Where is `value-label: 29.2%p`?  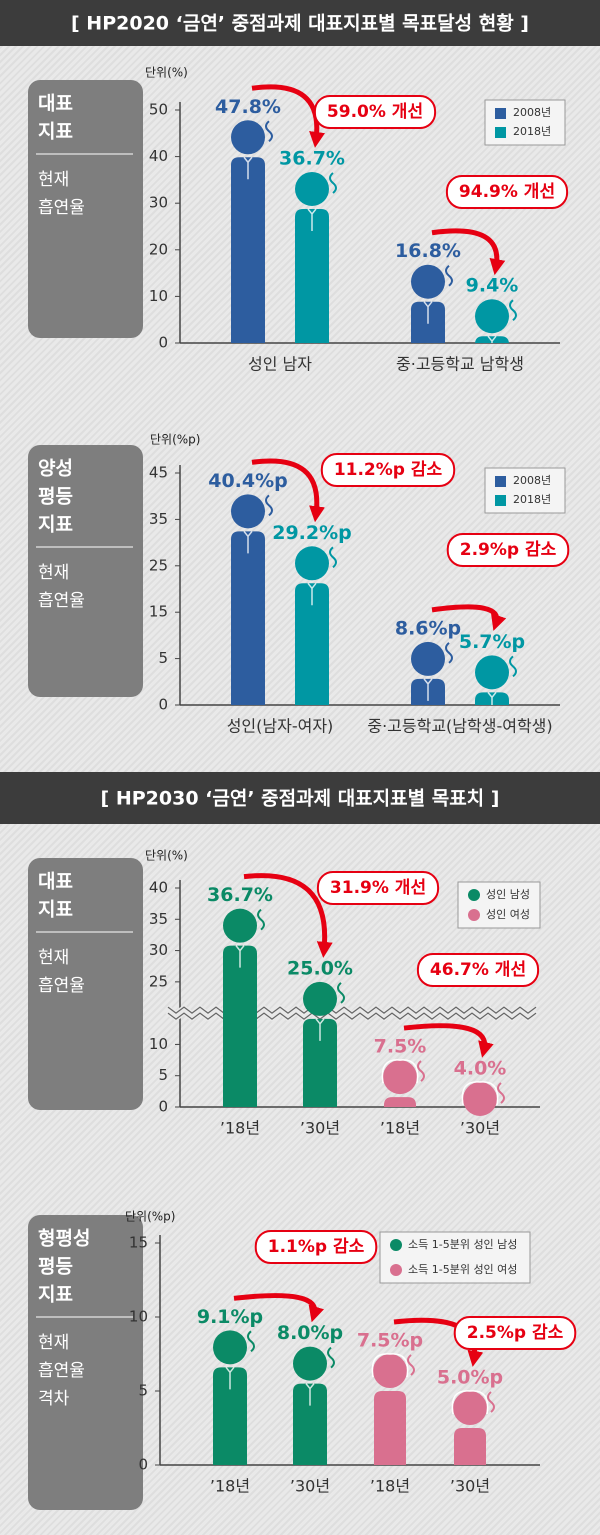
value-label: 29.2%p is located at coordinates (312, 533).